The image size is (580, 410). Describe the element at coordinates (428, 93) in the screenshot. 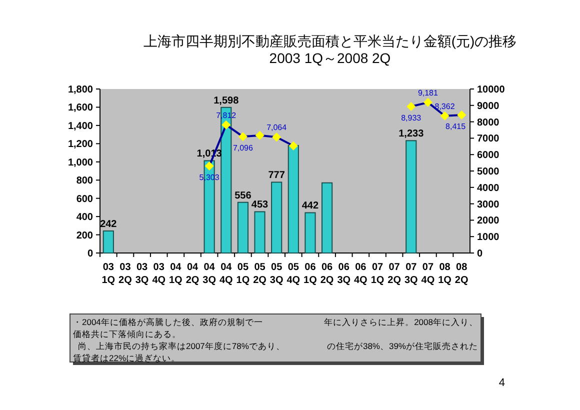

I see `data-label: 9,181` at that location.